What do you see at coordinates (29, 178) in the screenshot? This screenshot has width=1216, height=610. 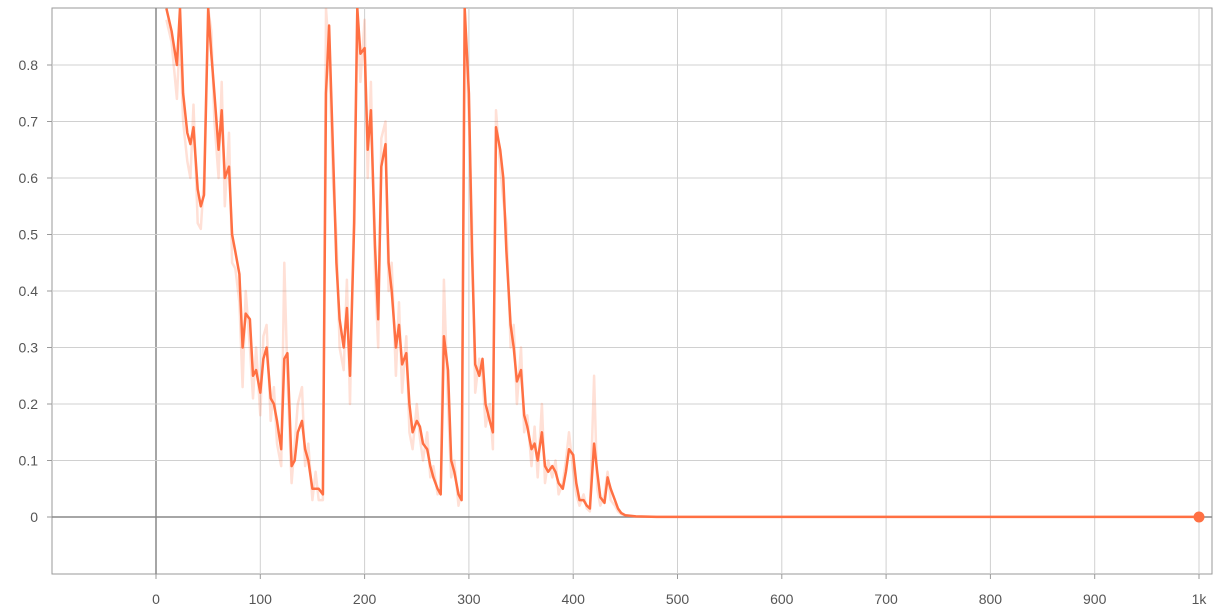 I see `y-tick-label: 0.6` at bounding box center [29, 178].